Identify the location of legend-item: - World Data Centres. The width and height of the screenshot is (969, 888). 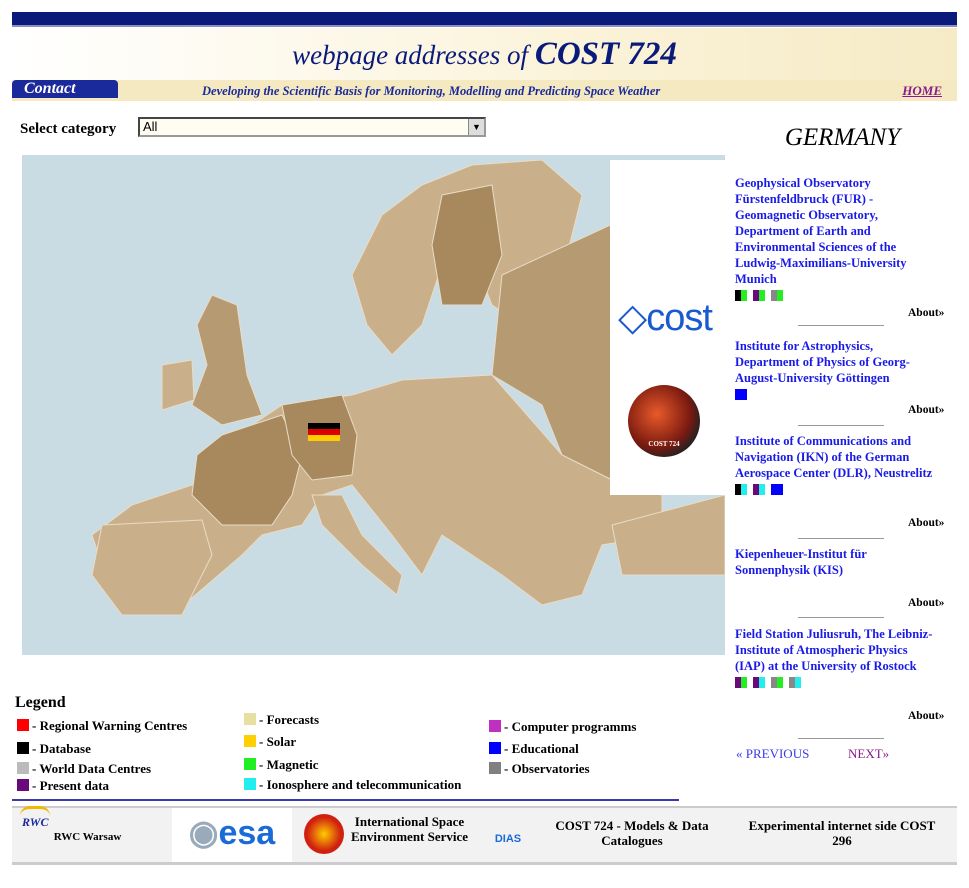
(84, 769).